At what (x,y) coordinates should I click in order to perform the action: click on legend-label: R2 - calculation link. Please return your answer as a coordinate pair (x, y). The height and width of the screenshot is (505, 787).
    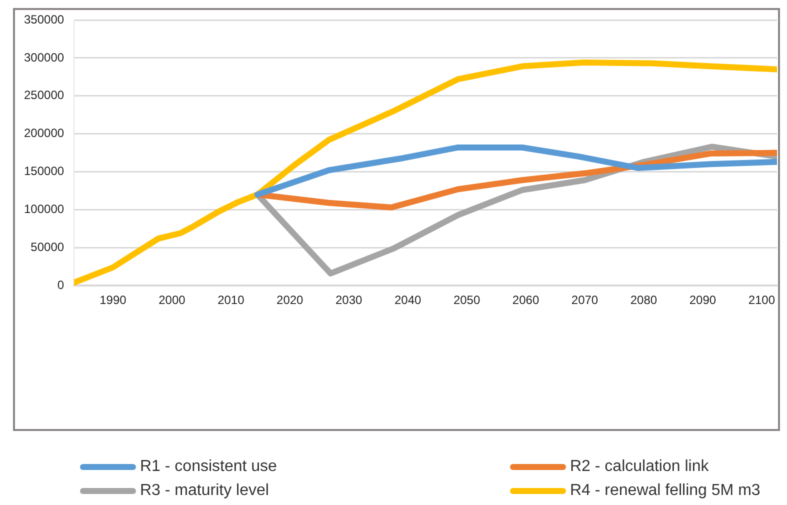
    Looking at the image, I should click on (639, 467).